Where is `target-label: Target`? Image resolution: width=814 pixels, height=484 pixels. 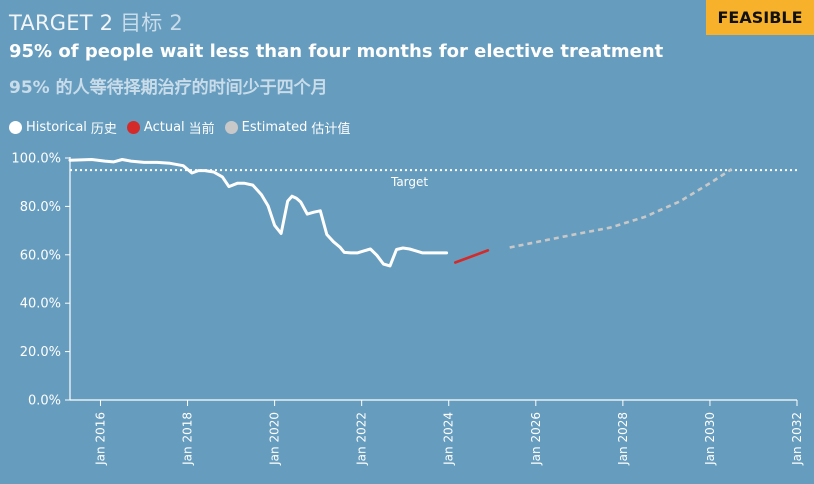
target-label: Target is located at coordinates (409, 182).